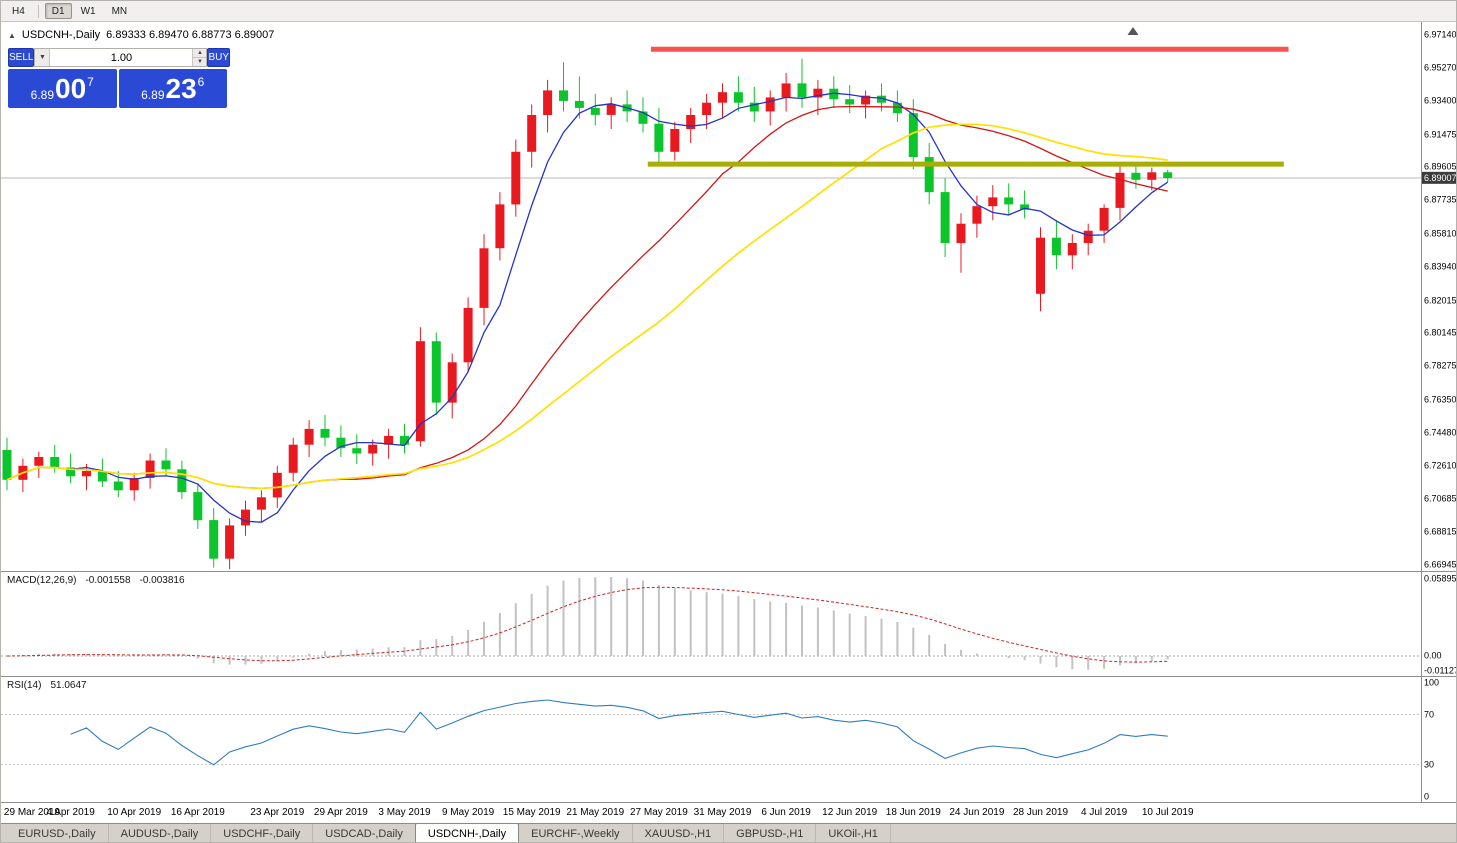 The image size is (1457, 843). I want to click on macd-canvas, so click(711, 624).